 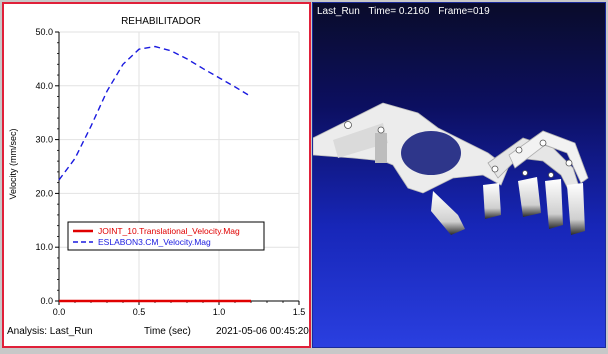 I want to click on y-axis-label: Velocity (mm/sec), so click(x=13, y=163).